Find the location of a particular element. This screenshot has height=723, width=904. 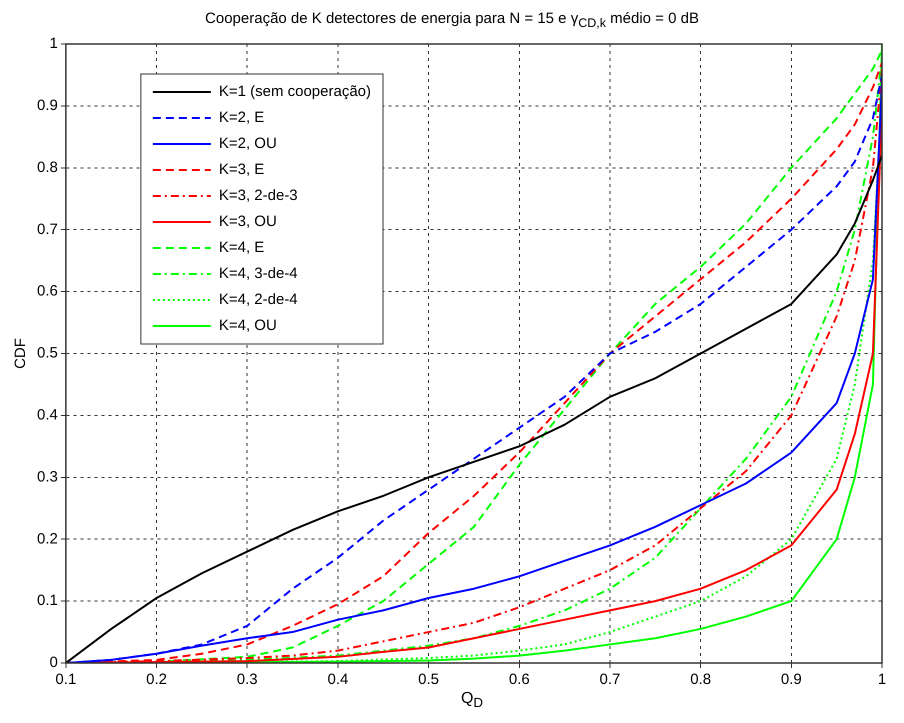

x-tick-label: 1 is located at coordinates (882, 679).